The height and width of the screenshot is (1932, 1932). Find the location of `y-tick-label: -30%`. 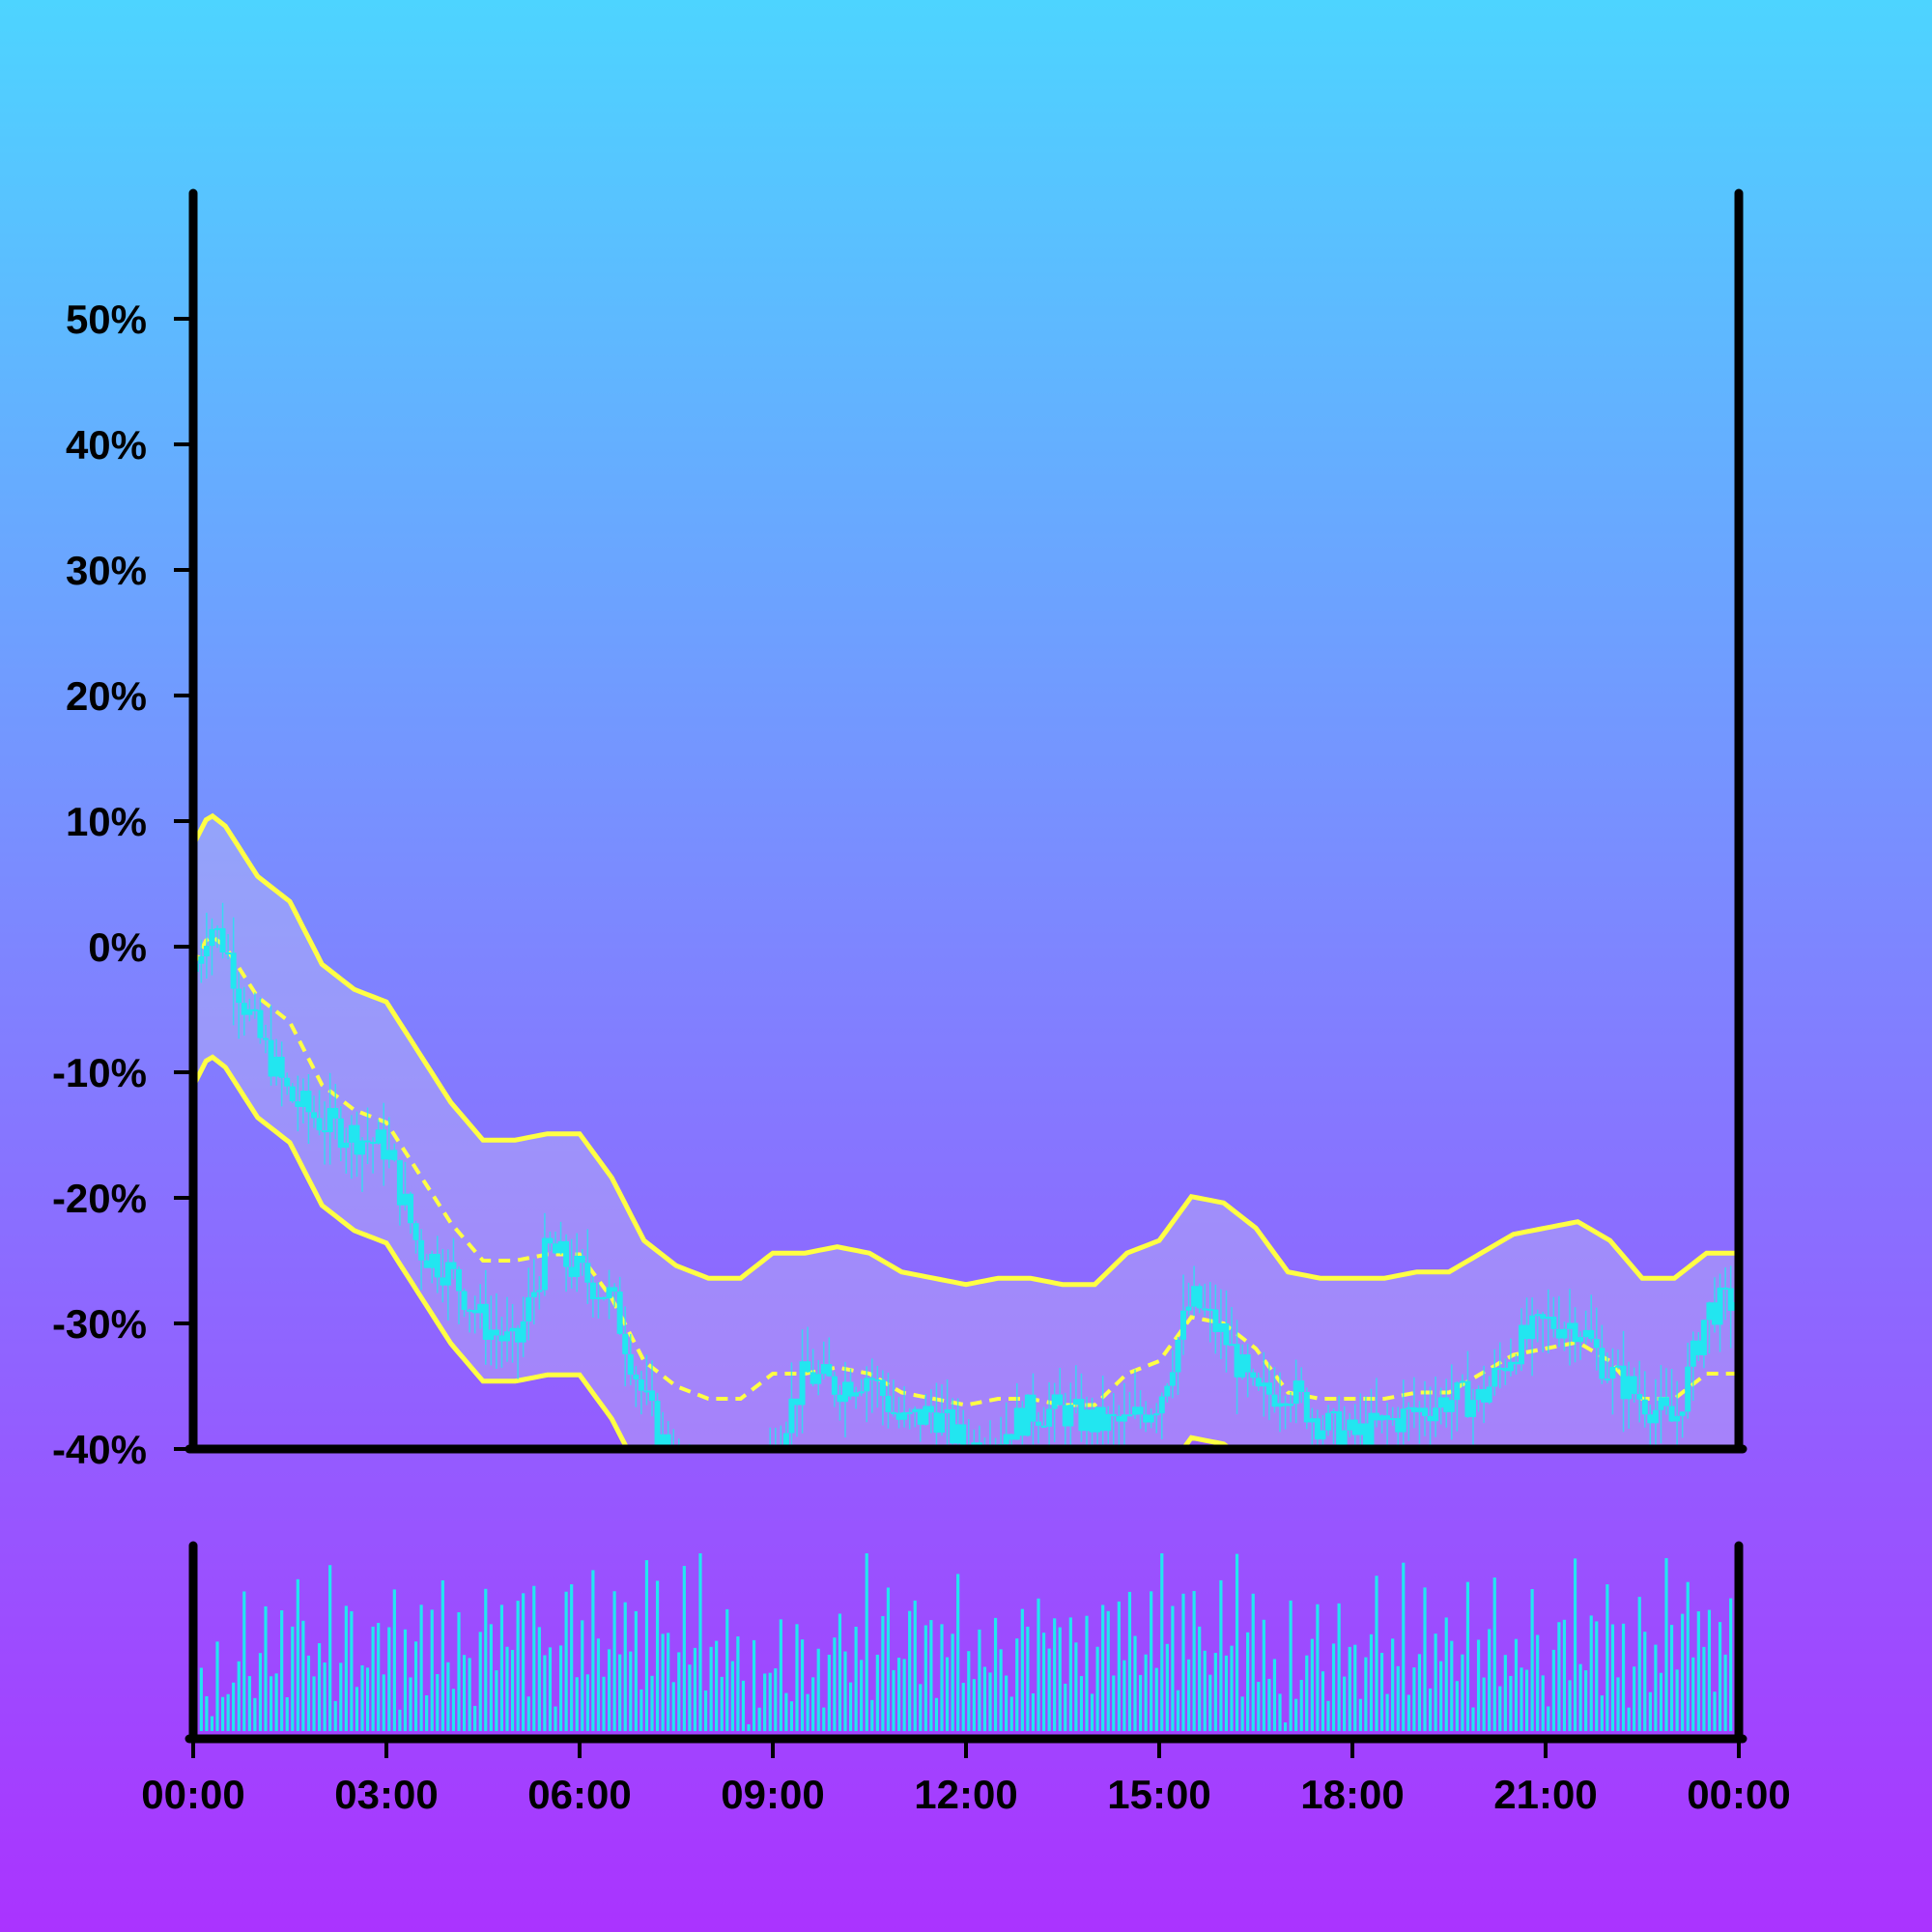

y-tick-label: -30% is located at coordinates (99, 1324).